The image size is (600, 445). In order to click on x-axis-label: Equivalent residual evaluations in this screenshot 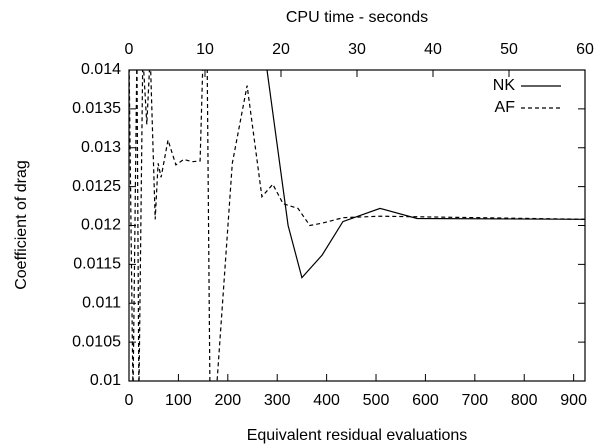, I will do `click(357, 435)`.